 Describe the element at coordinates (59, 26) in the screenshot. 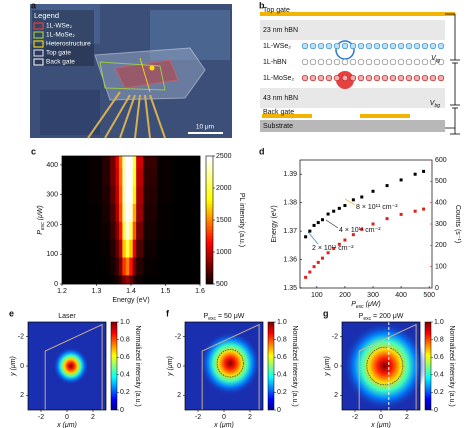

I see `legend-label: 1L-WSe₂` at that location.